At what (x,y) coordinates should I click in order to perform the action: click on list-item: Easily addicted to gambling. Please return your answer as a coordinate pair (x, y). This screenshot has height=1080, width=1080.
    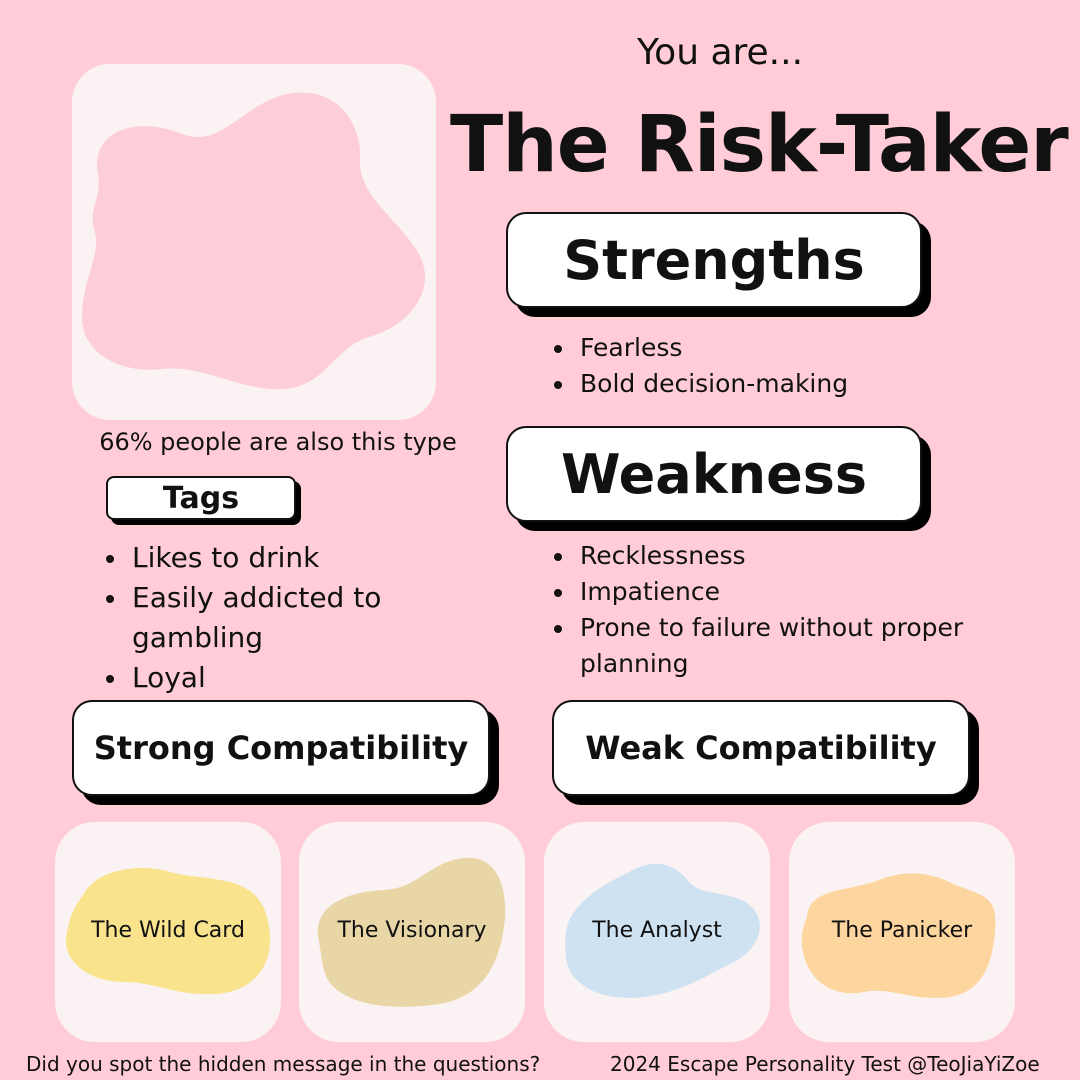
    Looking at the image, I should click on (274, 618).